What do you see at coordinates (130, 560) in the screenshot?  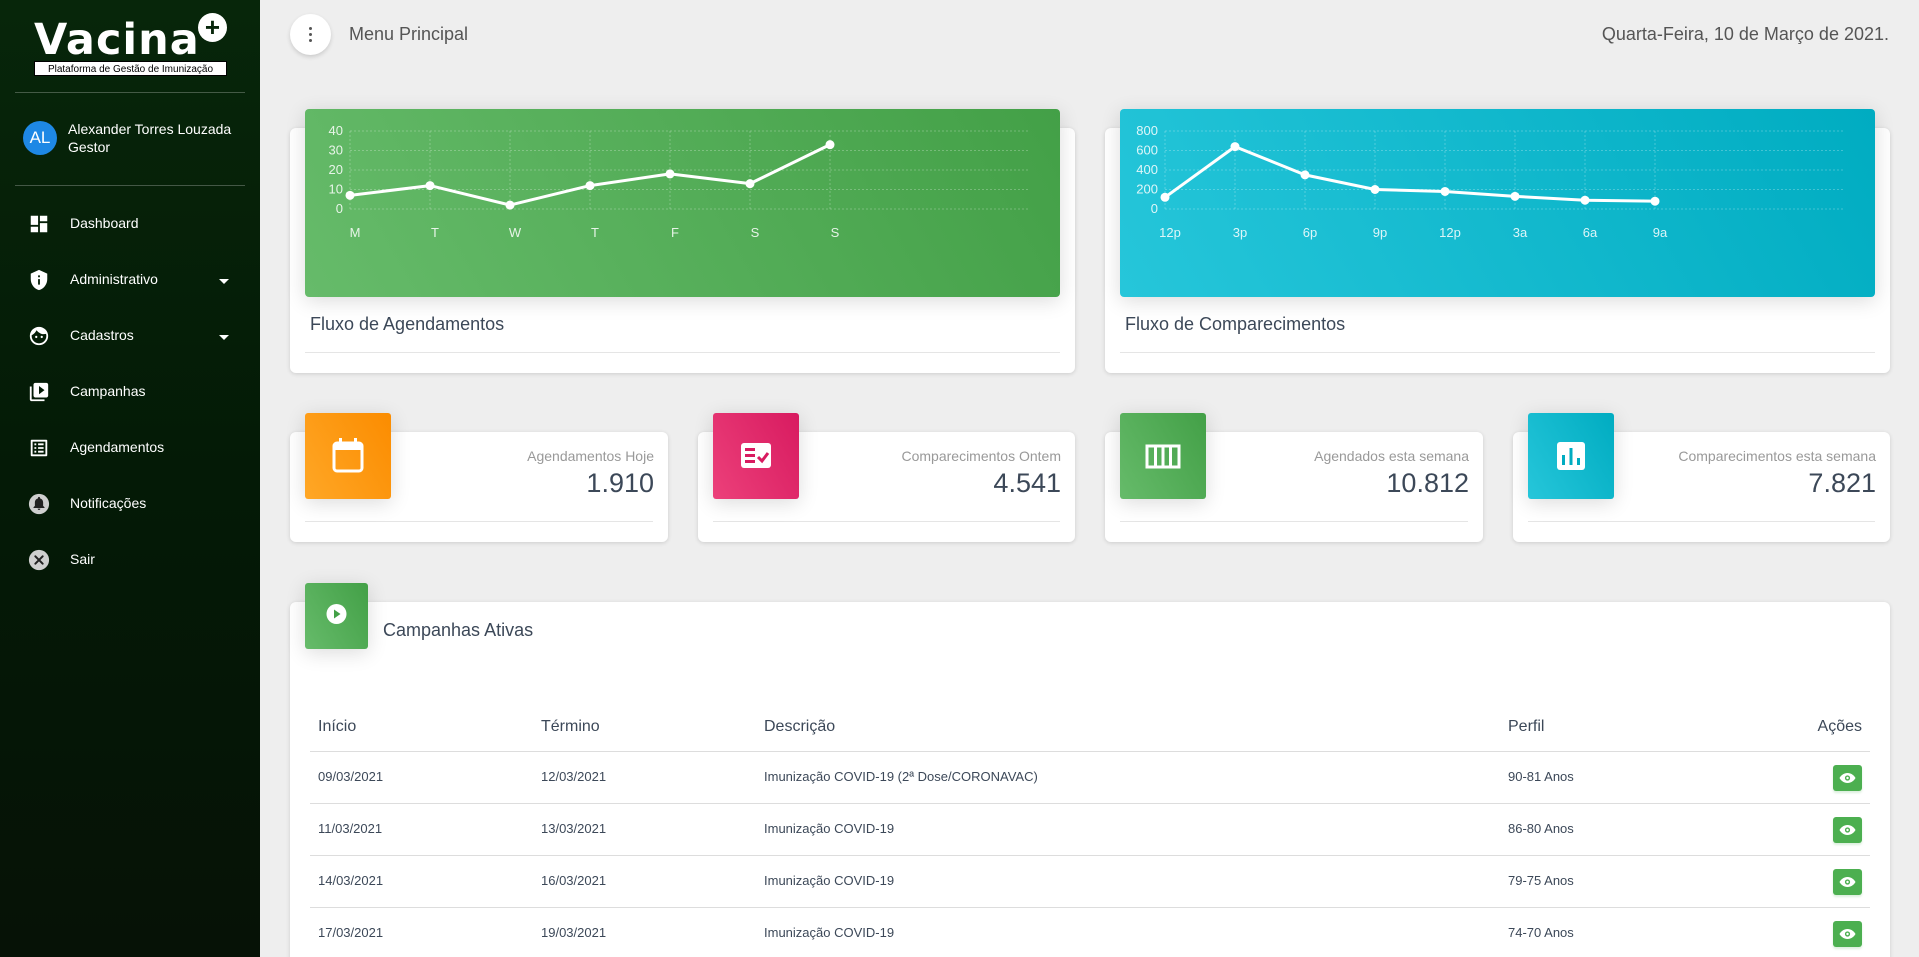 I see `sidebar-item-sair: Sair` at bounding box center [130, 560].